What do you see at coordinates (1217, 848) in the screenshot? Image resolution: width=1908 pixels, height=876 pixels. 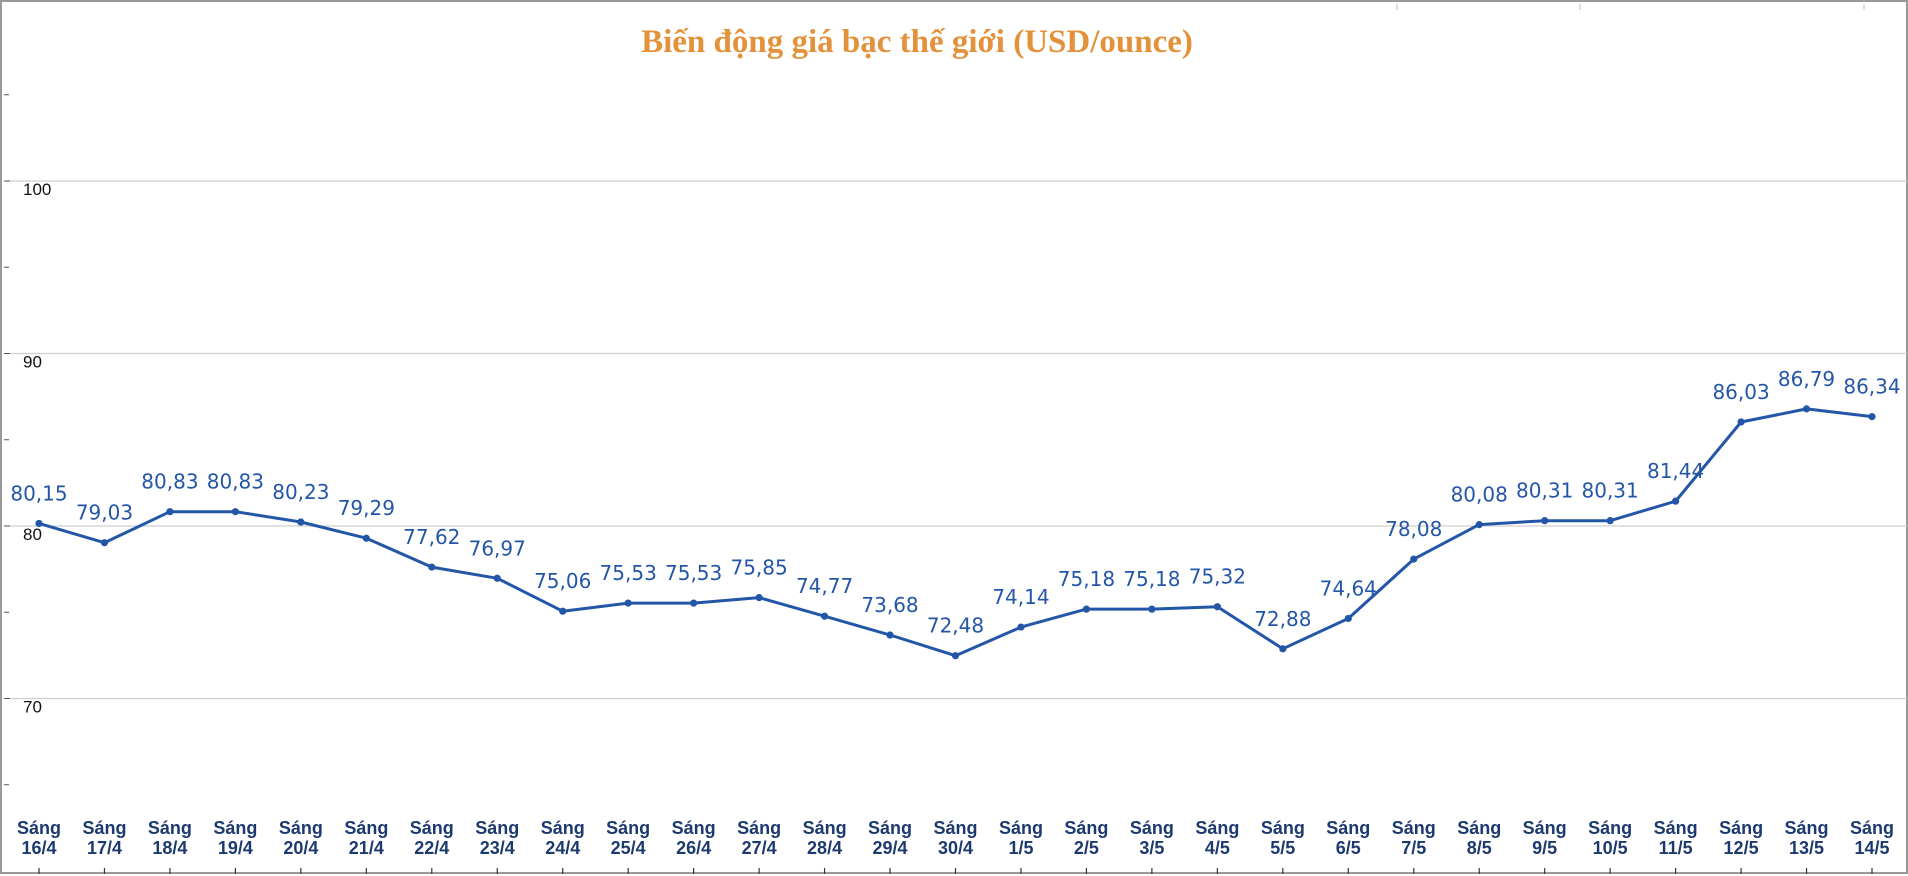 I see `x-tick-label: 4/5` at bounding box center [1217, 848].